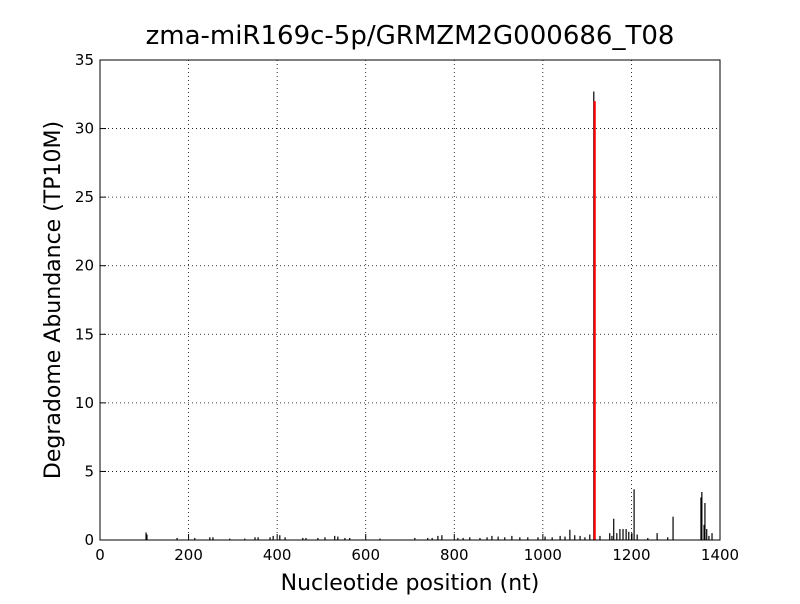 The height and width of the screenshot is (604, 800). Describe the element at coordinates (100, 555) in the screenshot. I see `x-tick-label: 0` at that location.